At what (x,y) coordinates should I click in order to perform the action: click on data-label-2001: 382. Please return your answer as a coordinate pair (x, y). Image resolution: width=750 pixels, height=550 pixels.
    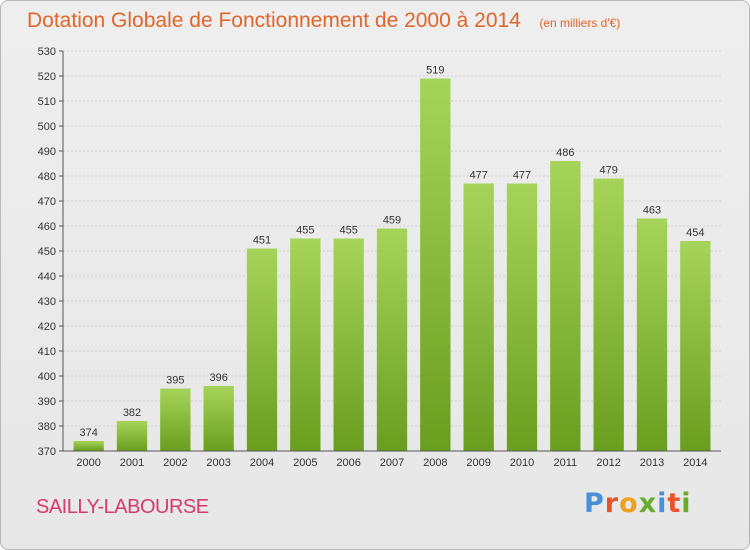
    Looking at the image, I should click on (132, 413).